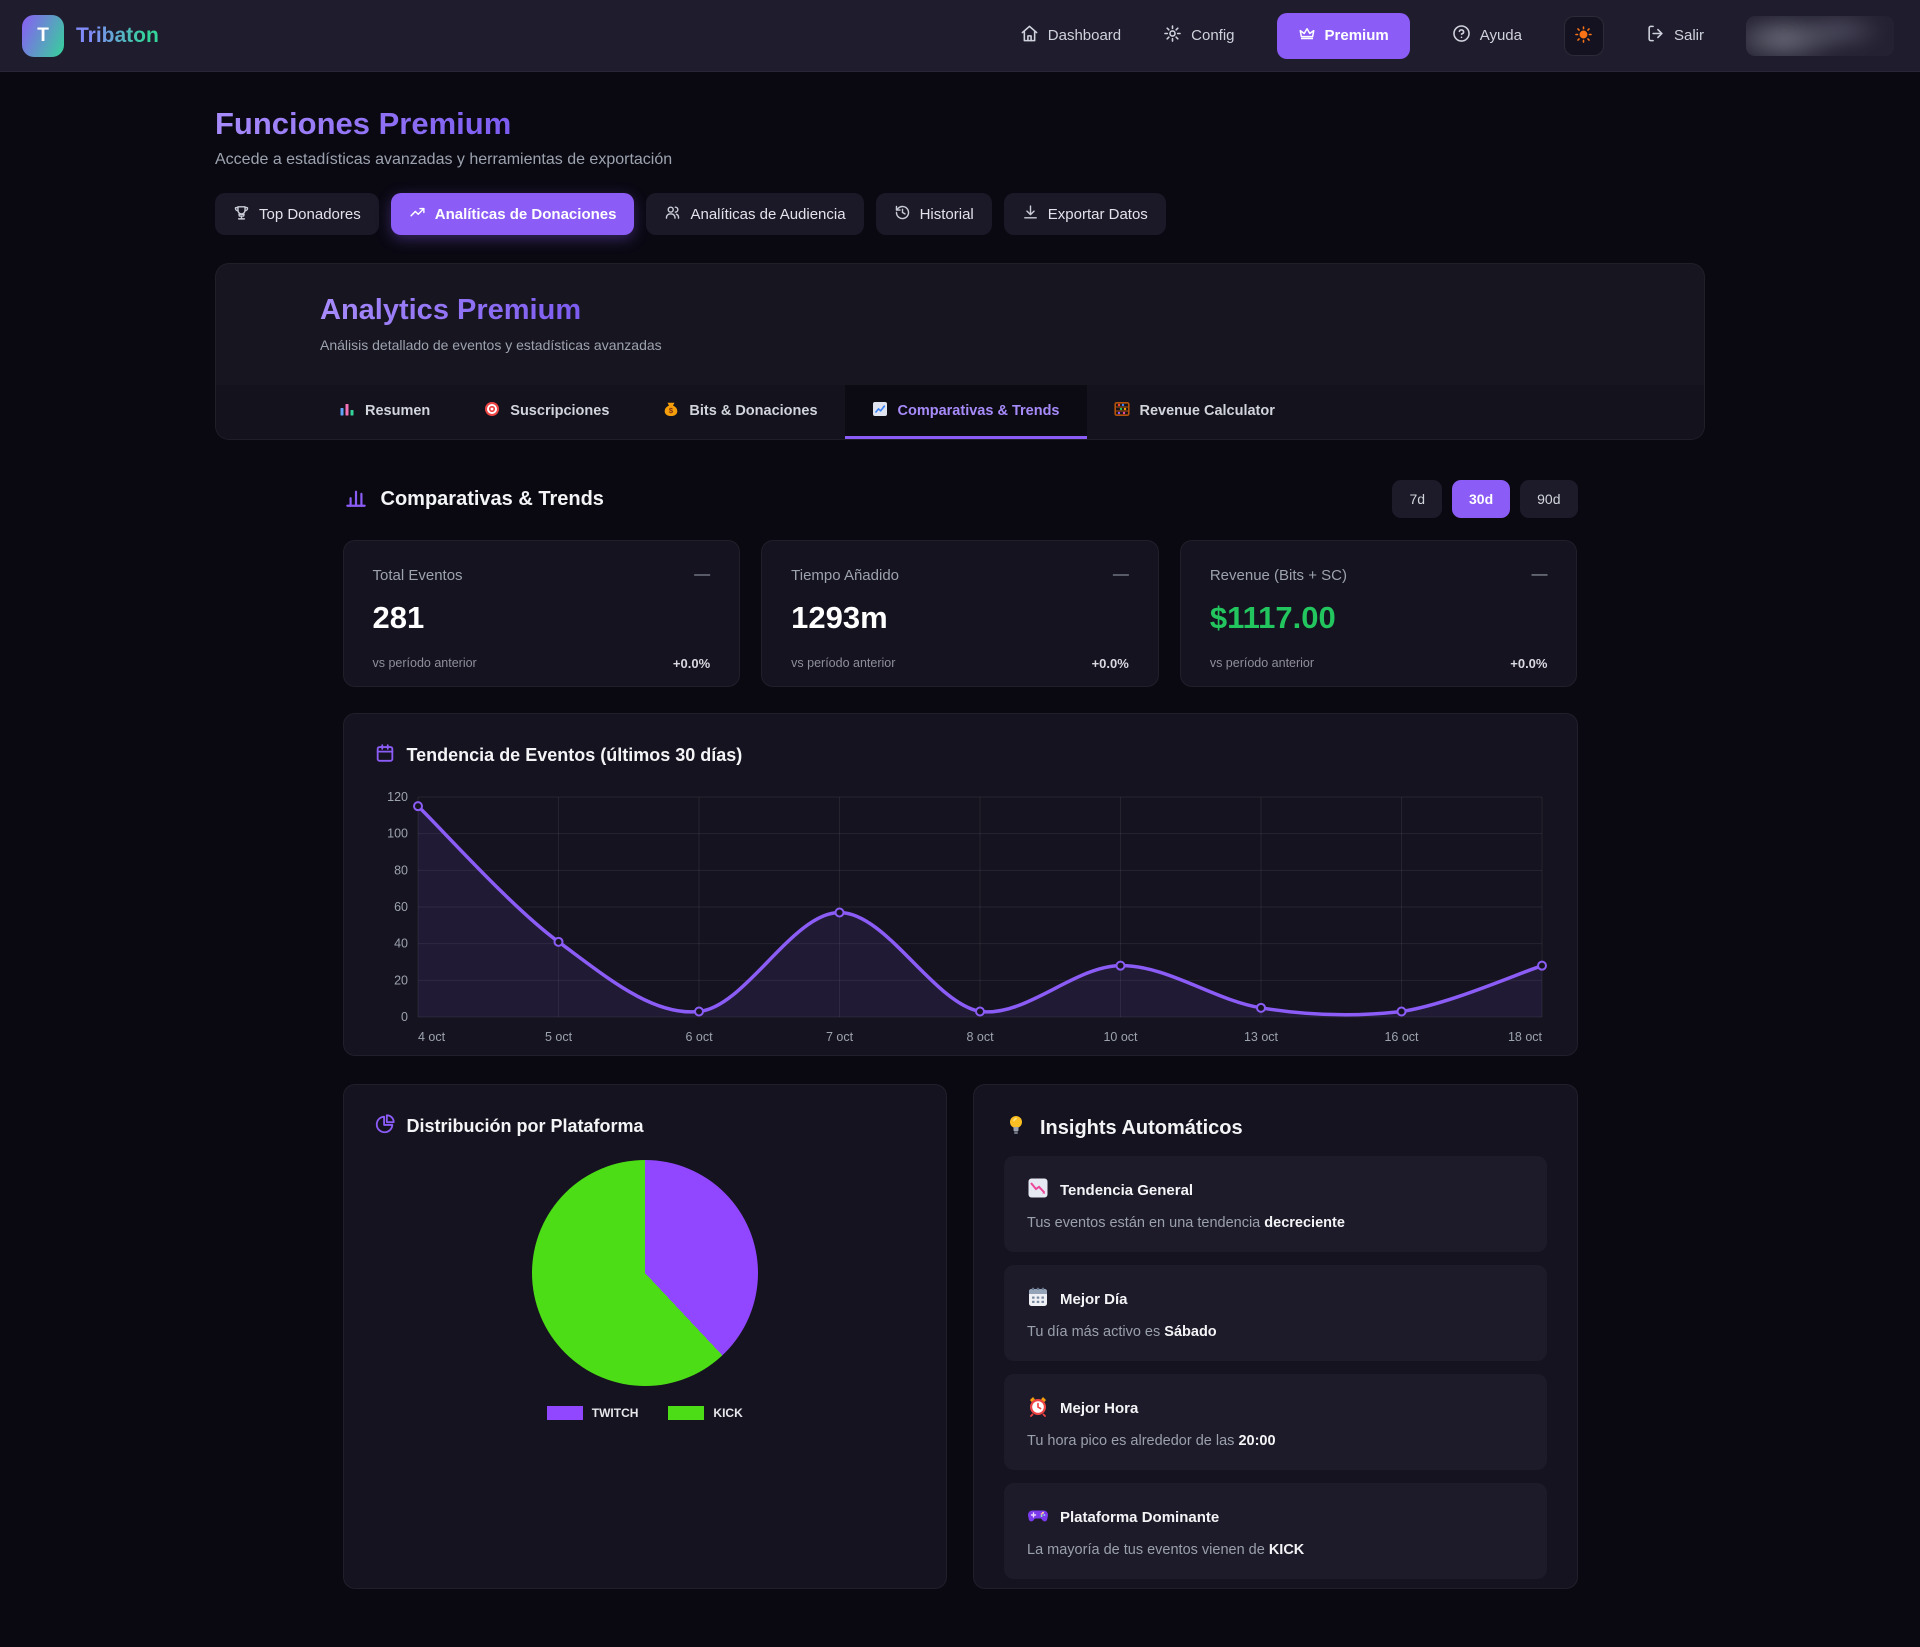 The height and width of the screenshot is (1647, 1920). What do you see at coordinates (385, 1126) in the screenshot?
I see `pie-chart-icon` at bounding box center [385, 1126].